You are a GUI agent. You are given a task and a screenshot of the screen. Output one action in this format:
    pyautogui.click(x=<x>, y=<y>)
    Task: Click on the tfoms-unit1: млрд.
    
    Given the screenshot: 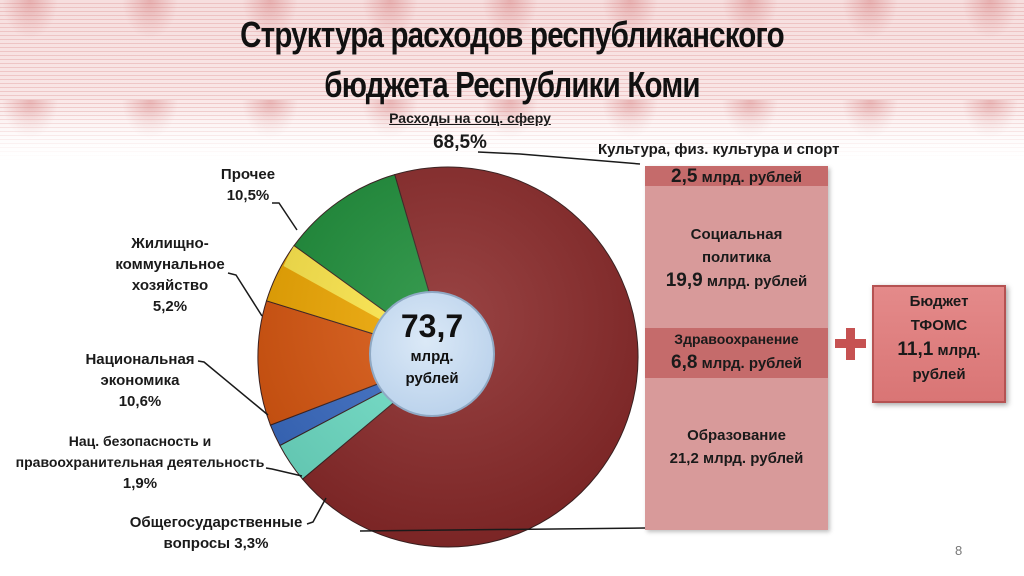 What is the action you would take?
    pyautogui.click(x=959, y=350)
    